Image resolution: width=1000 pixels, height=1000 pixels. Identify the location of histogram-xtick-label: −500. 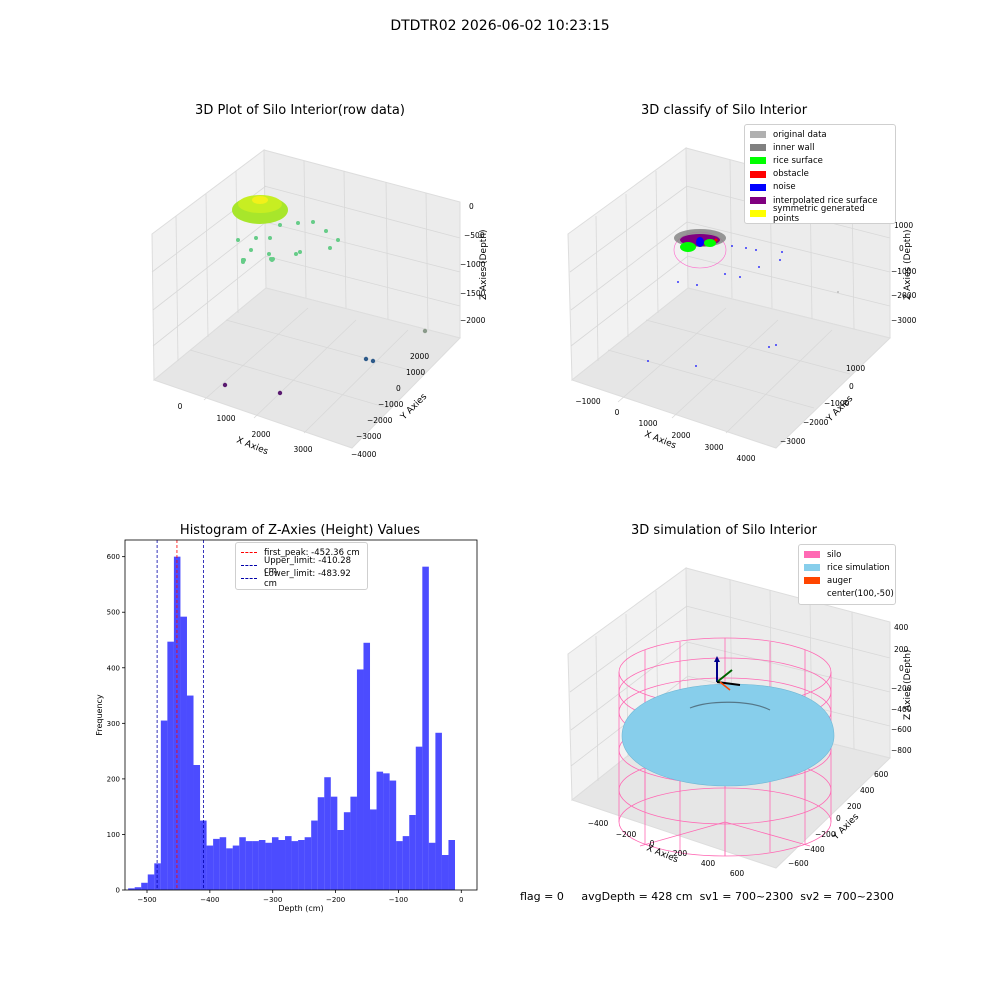
(146, 900).